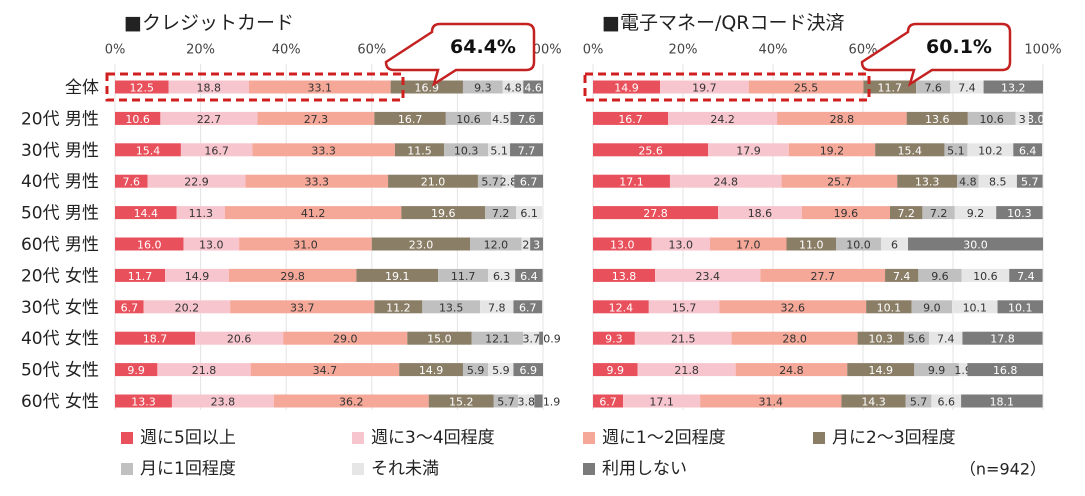 Image resolution: width=1085 pixels, height=496 pixels. Describe the element at coordinates (1022, 119) in the screenshot. I see `data-label: 3` at that location.